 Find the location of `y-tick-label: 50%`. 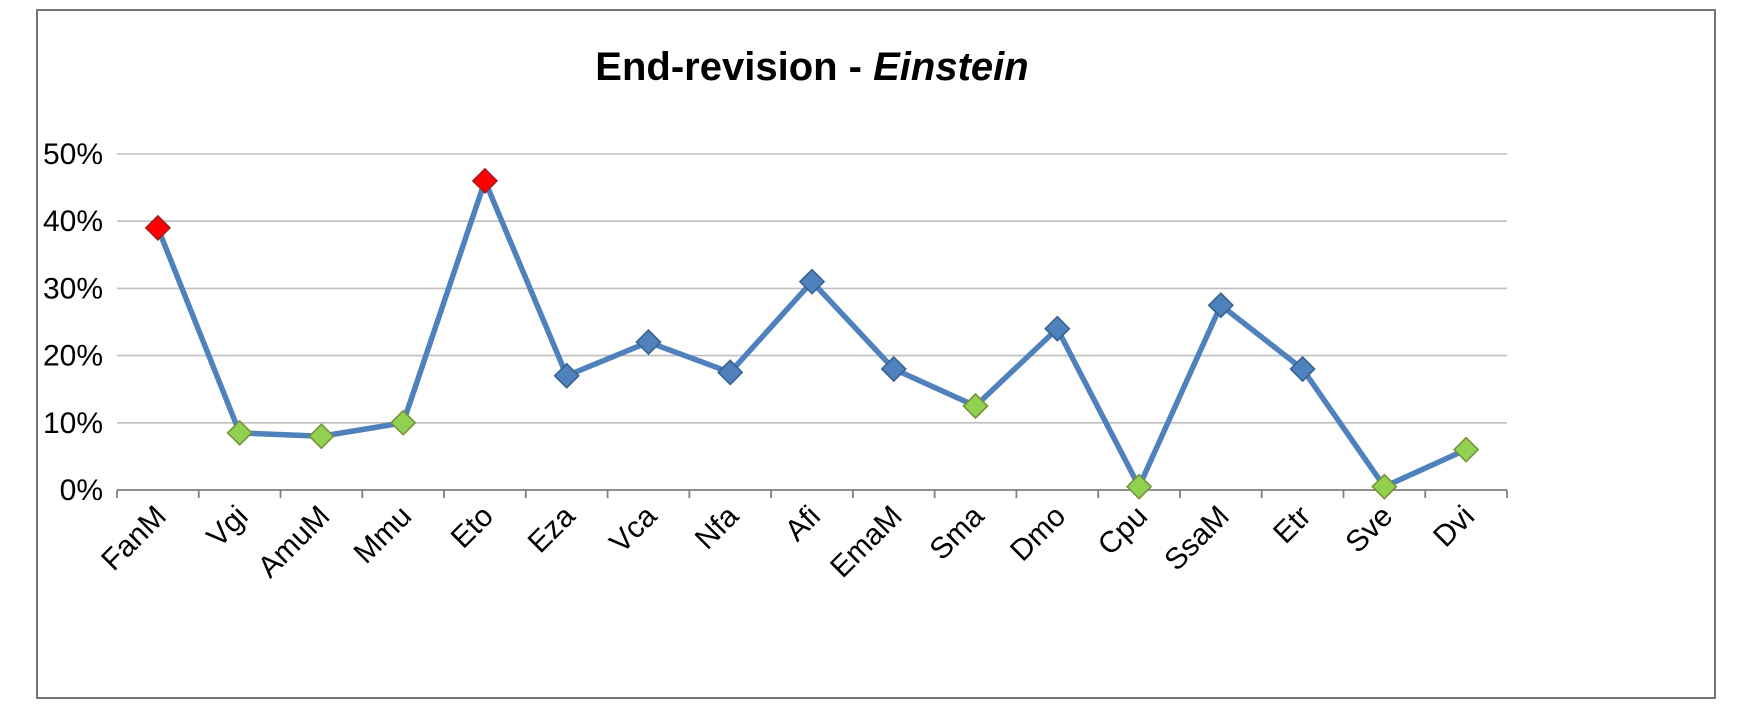

y-tick-label: 50% is located at coordinates (73, 154).